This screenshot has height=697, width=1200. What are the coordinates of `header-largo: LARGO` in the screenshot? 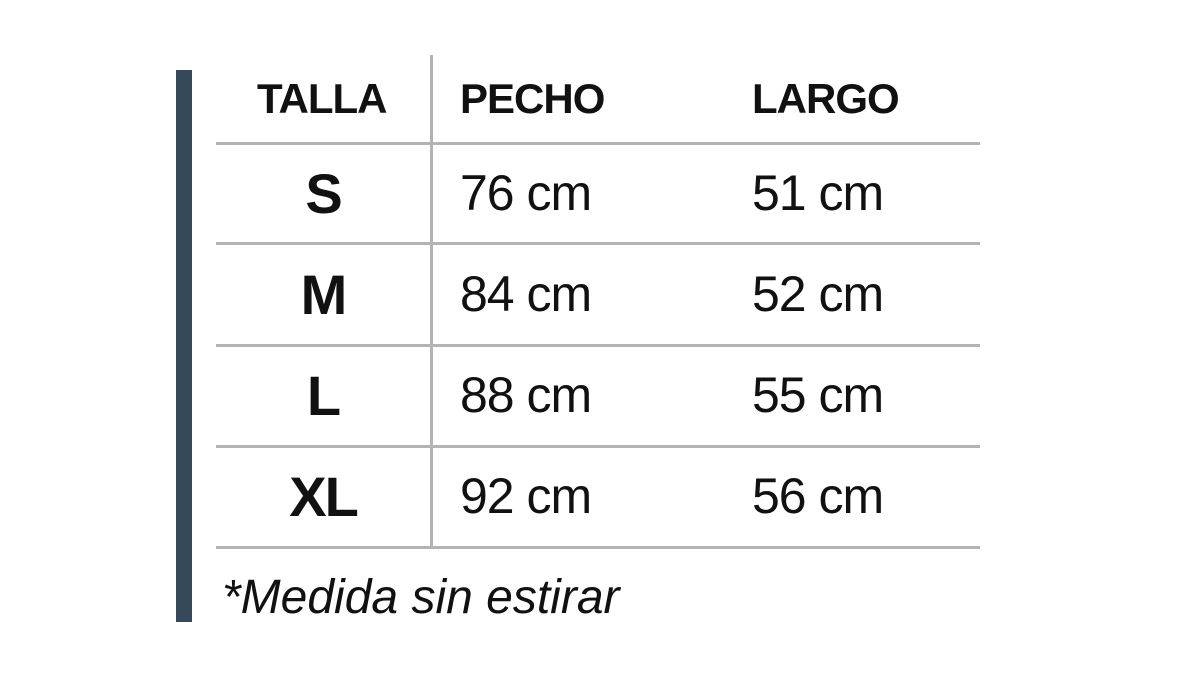 It's located at (826, 98).